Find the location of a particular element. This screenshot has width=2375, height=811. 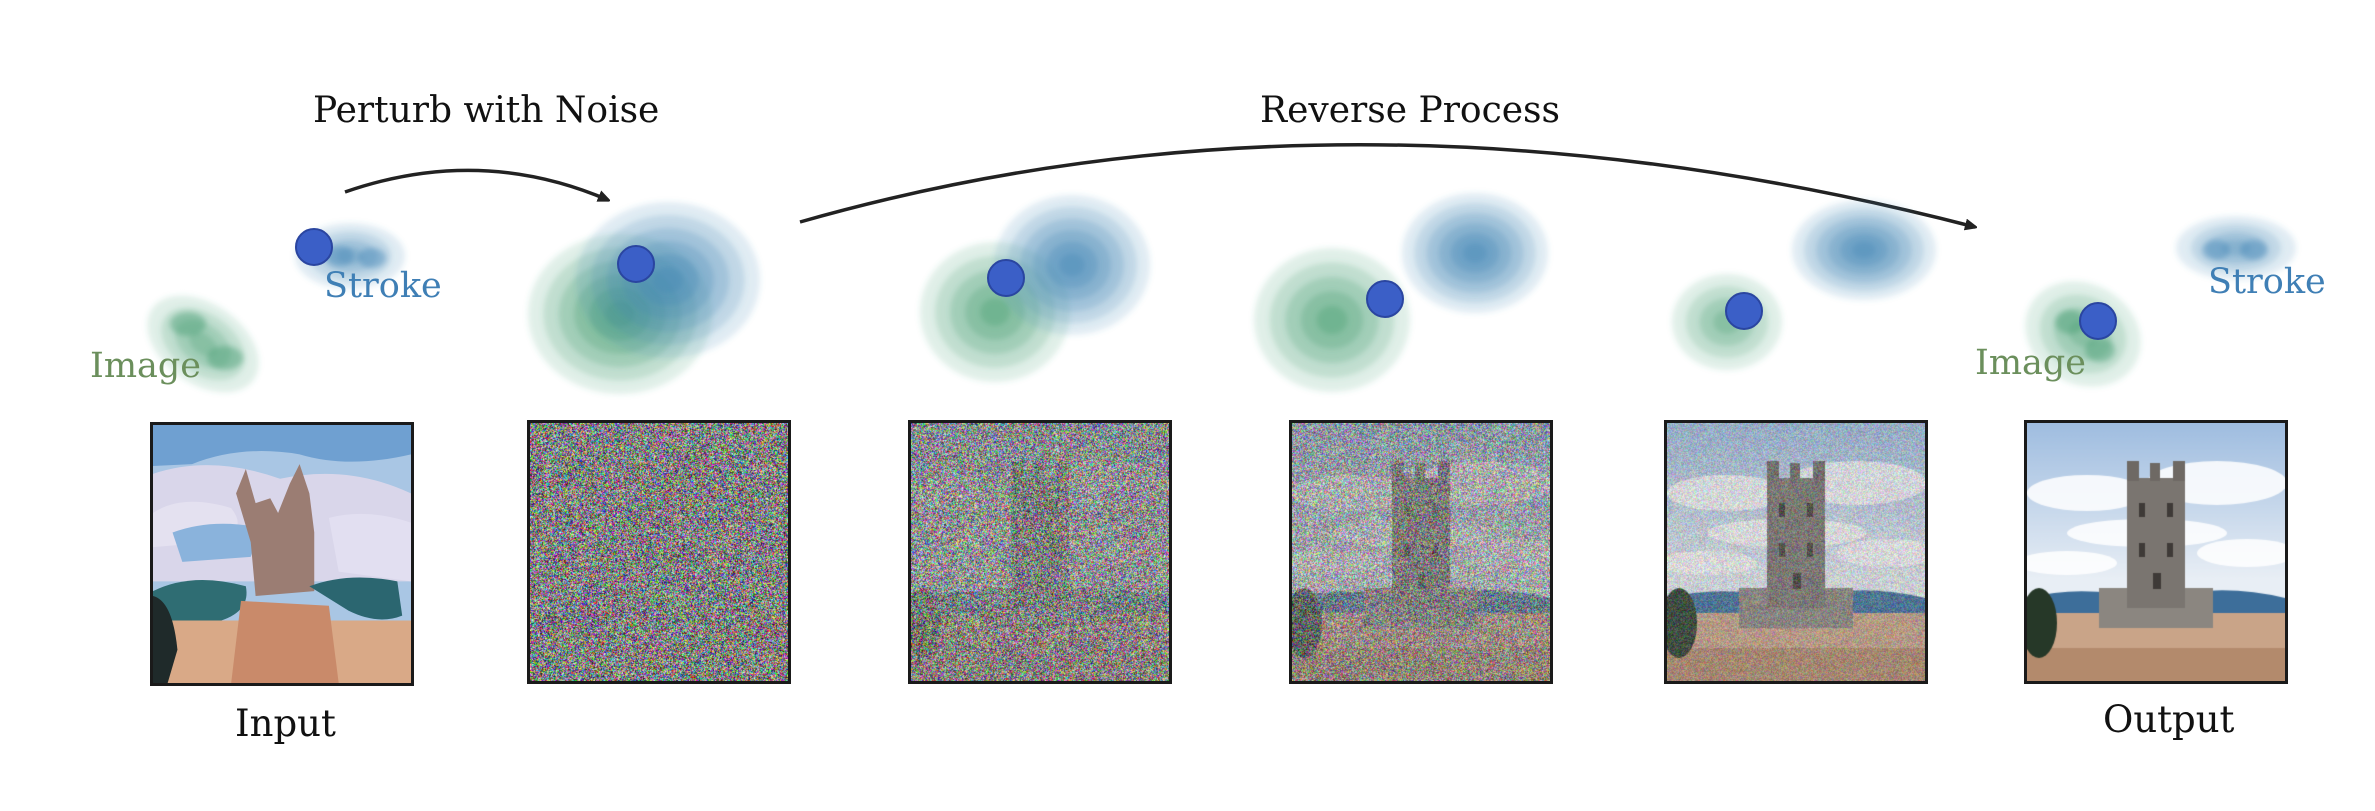

image-label-output: Image is located at coordinates (2030, 363).